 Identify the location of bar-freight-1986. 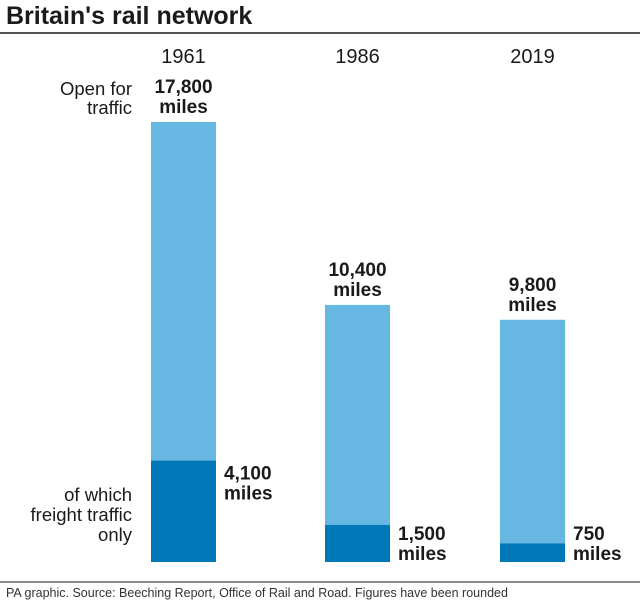
(357, 543).